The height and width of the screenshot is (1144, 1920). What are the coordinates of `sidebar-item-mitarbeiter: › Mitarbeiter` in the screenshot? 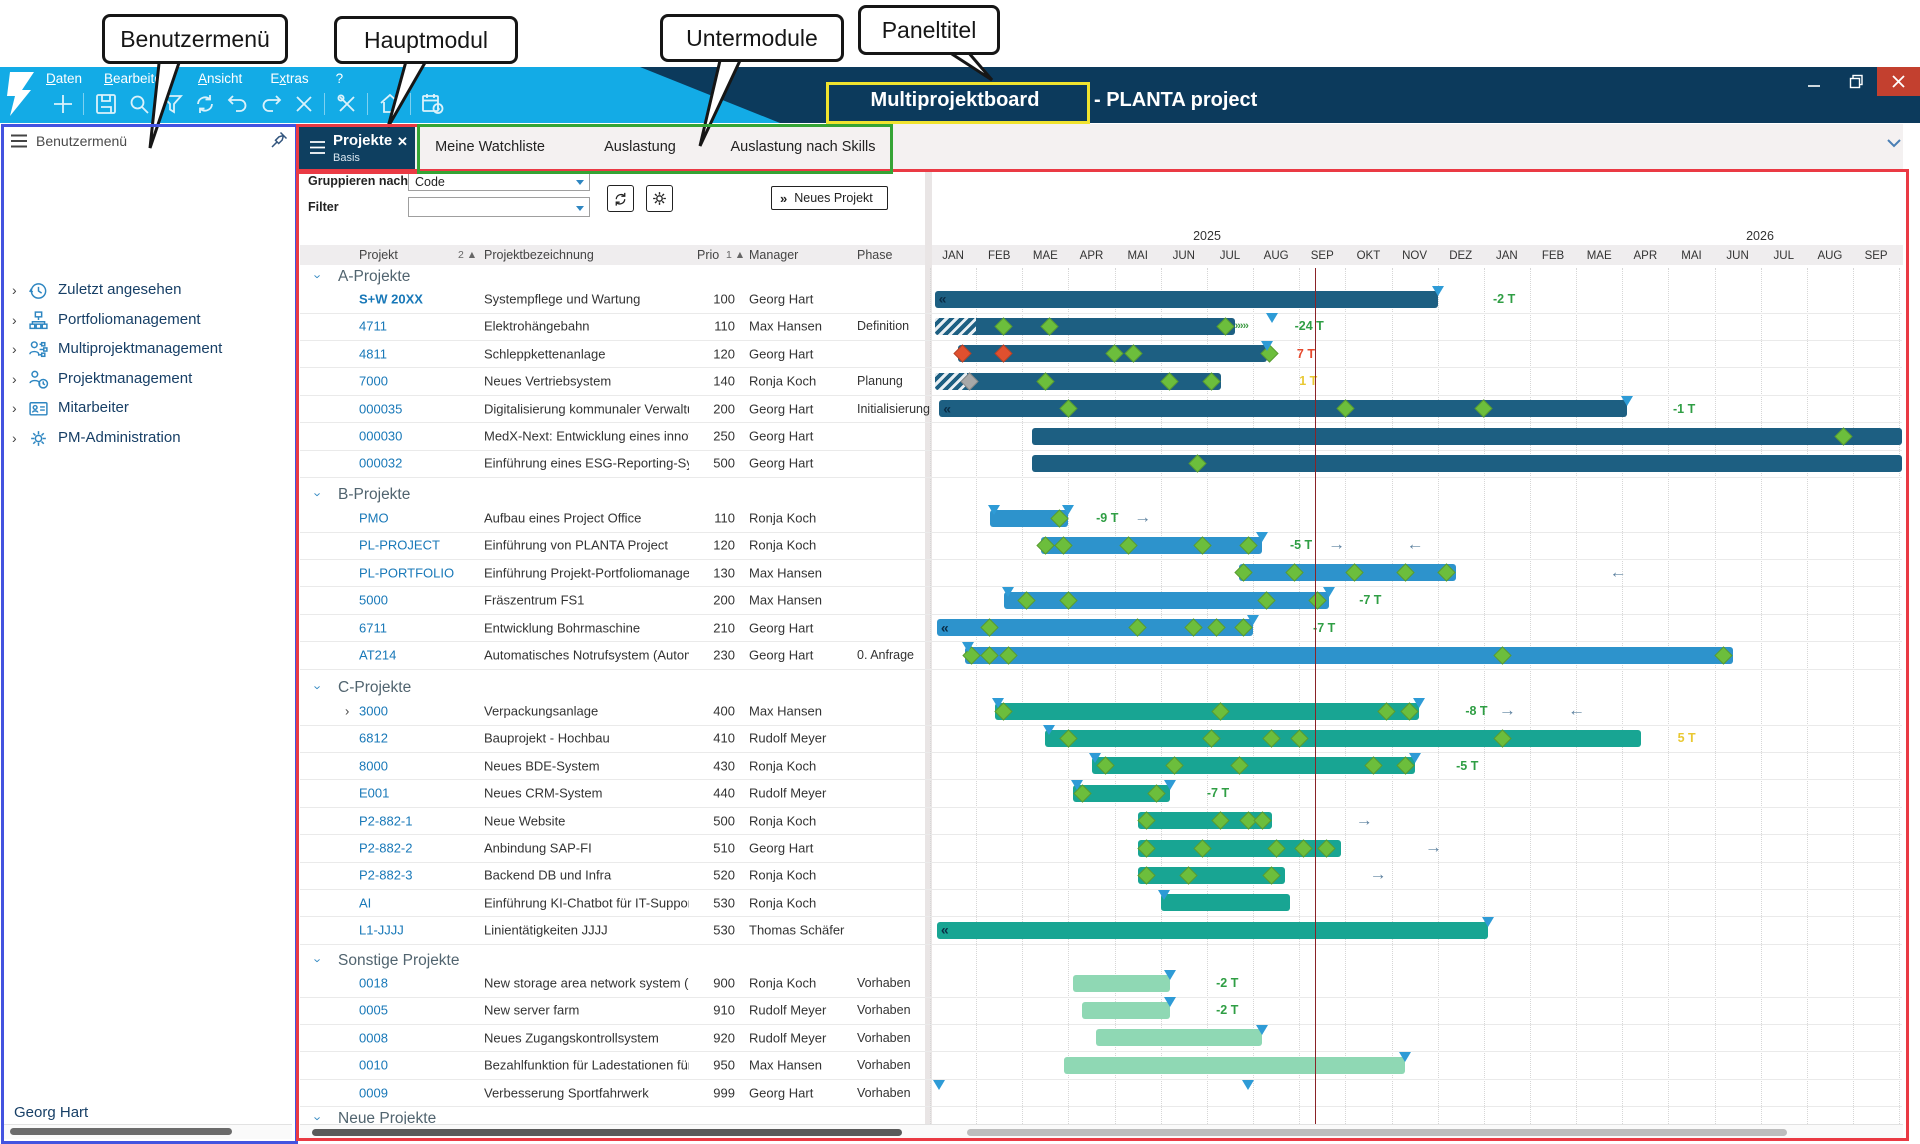 It's located at (150, 409).